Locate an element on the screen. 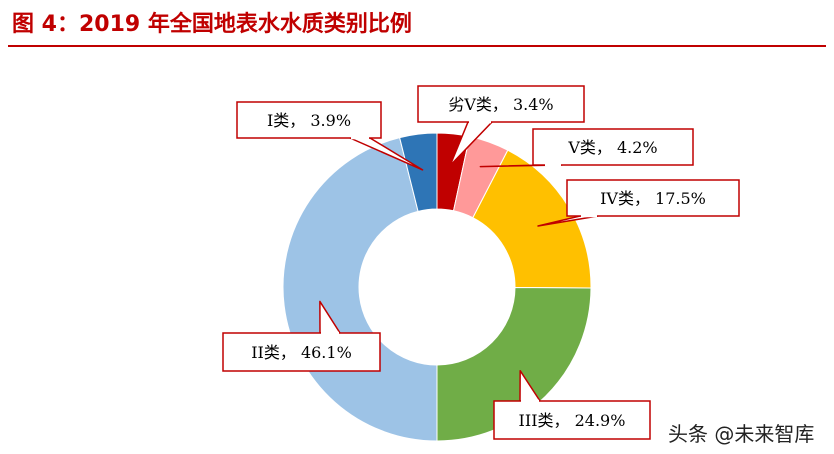 Image resolution: width=834 pixels, height=454 pixels. figure-title: 图 4：2019 年全国地表水水质类别比例 is located at coordinates (212, 24).